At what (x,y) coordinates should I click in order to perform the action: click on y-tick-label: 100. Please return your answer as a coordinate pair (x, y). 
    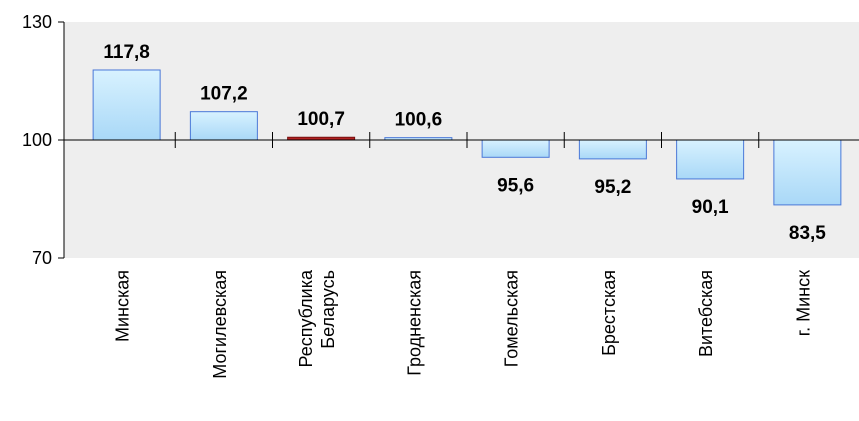
    Looking at the image, I should click on (37, 140).